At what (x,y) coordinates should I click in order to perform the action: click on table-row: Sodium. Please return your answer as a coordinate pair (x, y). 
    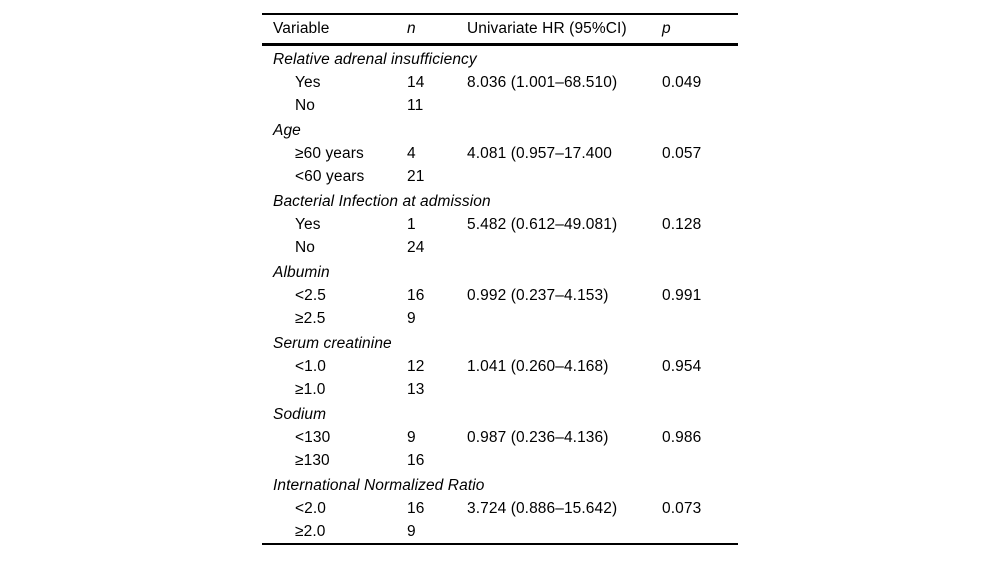
    Looking at the image, I should click on (500, 413).